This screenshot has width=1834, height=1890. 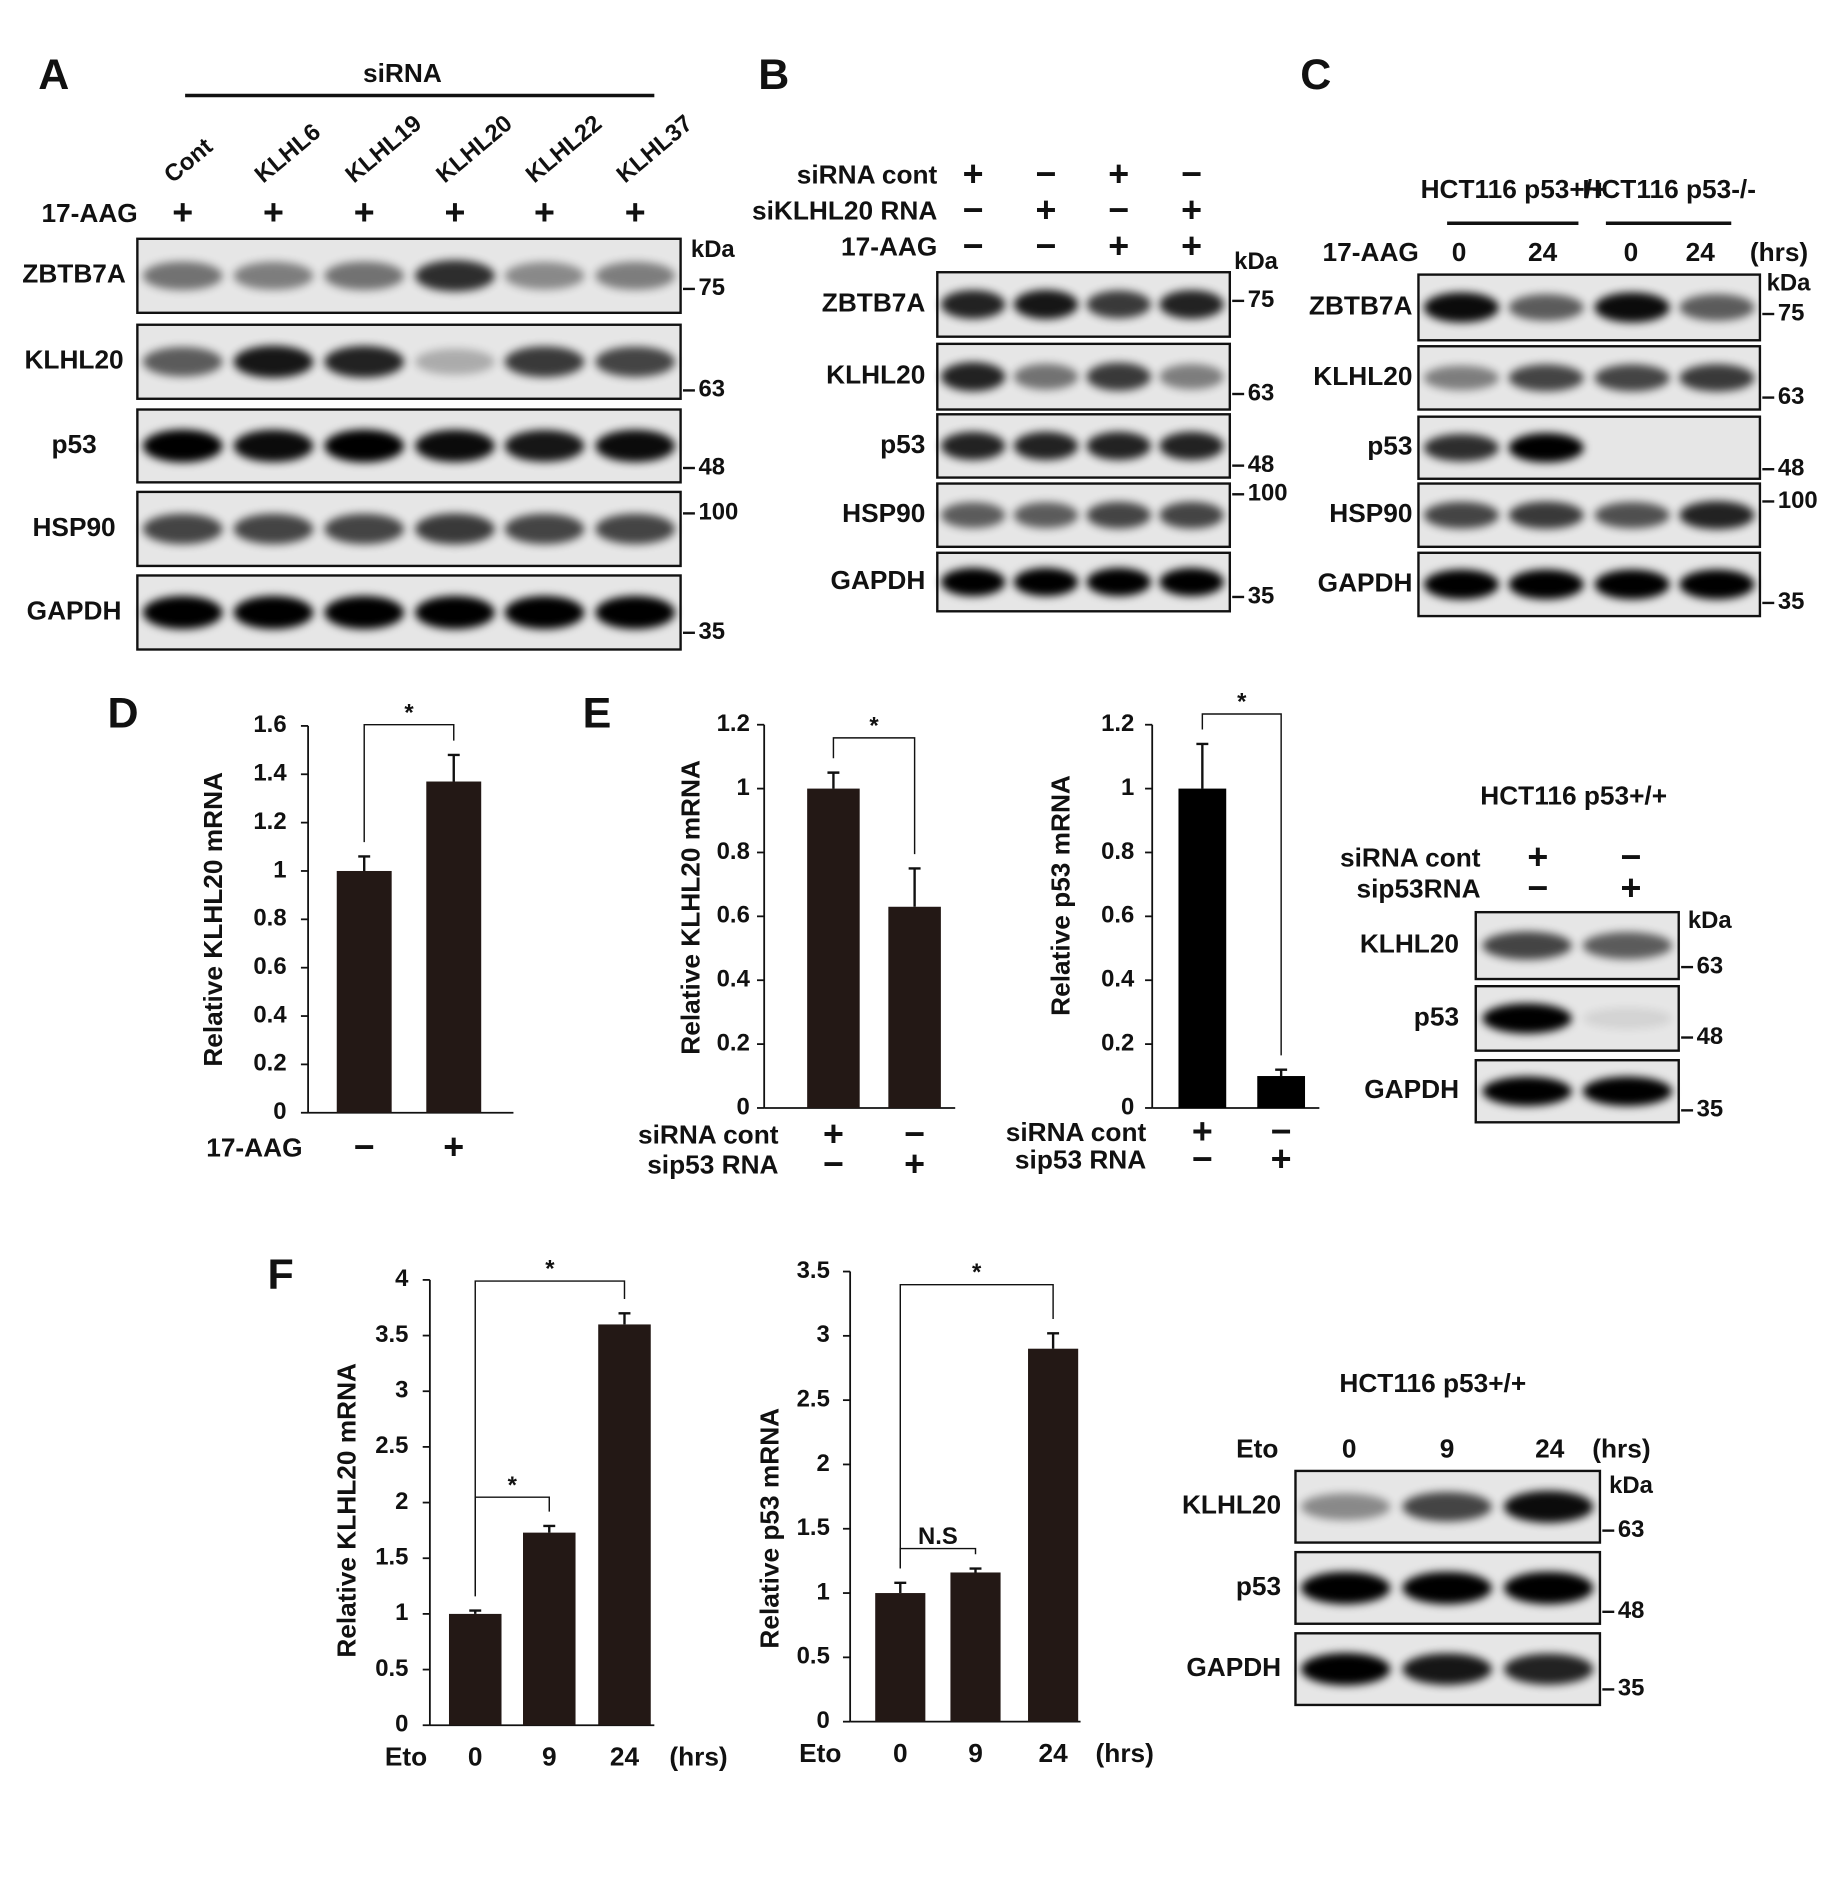 What do you see at coordinates (383, 149) in the screenshot?
I see `lane-label: KLHL19` at bounding box center [383, 149].